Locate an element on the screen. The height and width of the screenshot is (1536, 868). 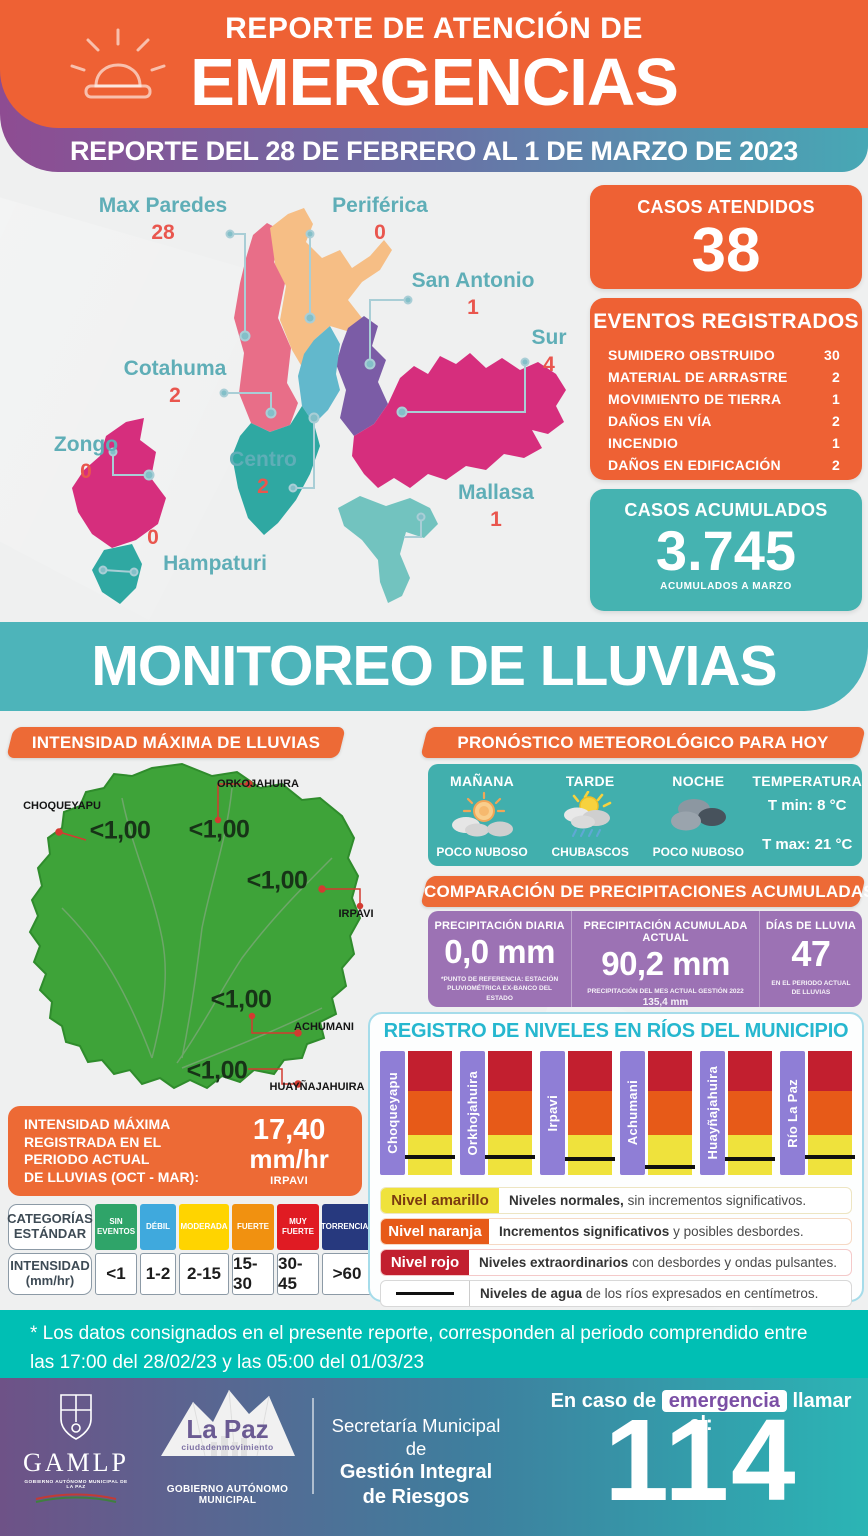
table-header-categories: CATEGORÍAS ESTÁNDAR is located at coordinates (50, 1227).